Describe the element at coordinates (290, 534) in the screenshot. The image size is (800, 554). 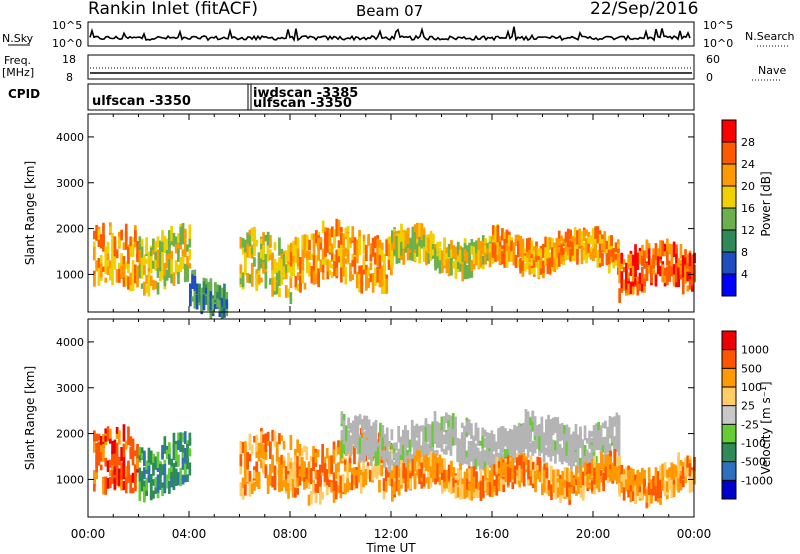
I see `x-tick-label: 08:00` at that location.